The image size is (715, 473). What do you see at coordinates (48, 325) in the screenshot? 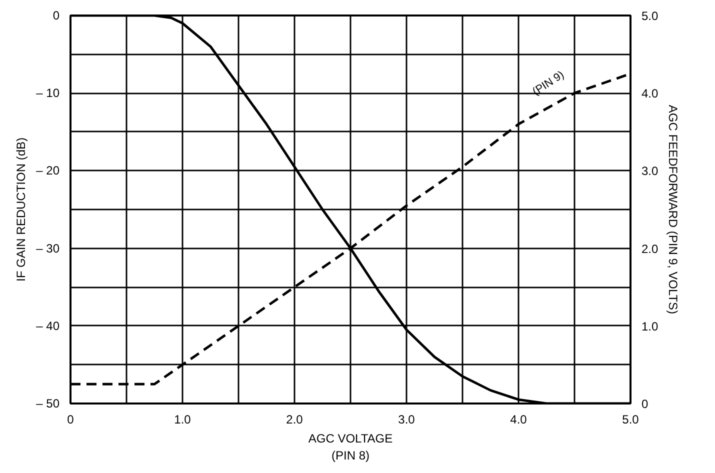
I see `y-tick-label: – 40` at bounding box center [48, 325].